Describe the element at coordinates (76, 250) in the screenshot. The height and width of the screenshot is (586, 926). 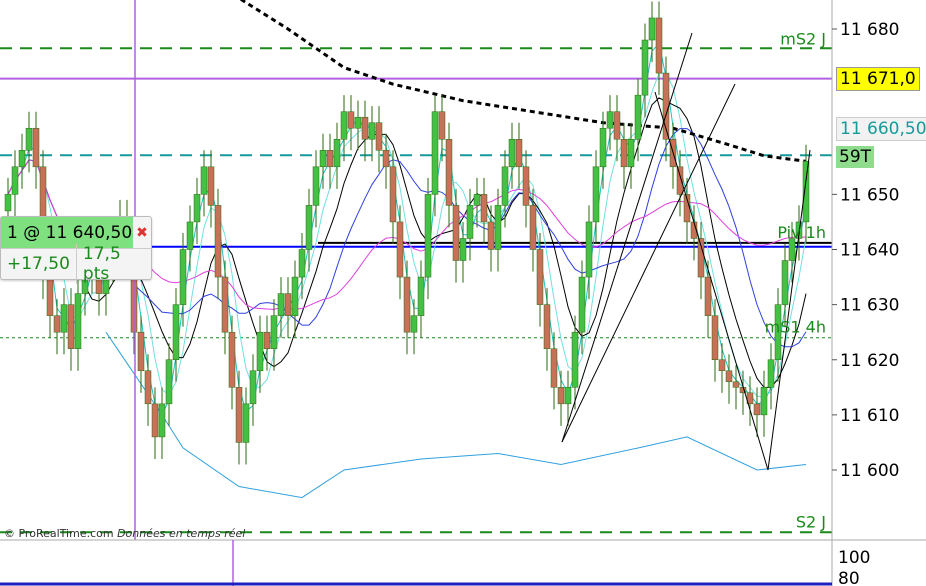
I see `position-panel: 1 @ 11 640,50 ✖ +17,50 17,5 pts` at that location.